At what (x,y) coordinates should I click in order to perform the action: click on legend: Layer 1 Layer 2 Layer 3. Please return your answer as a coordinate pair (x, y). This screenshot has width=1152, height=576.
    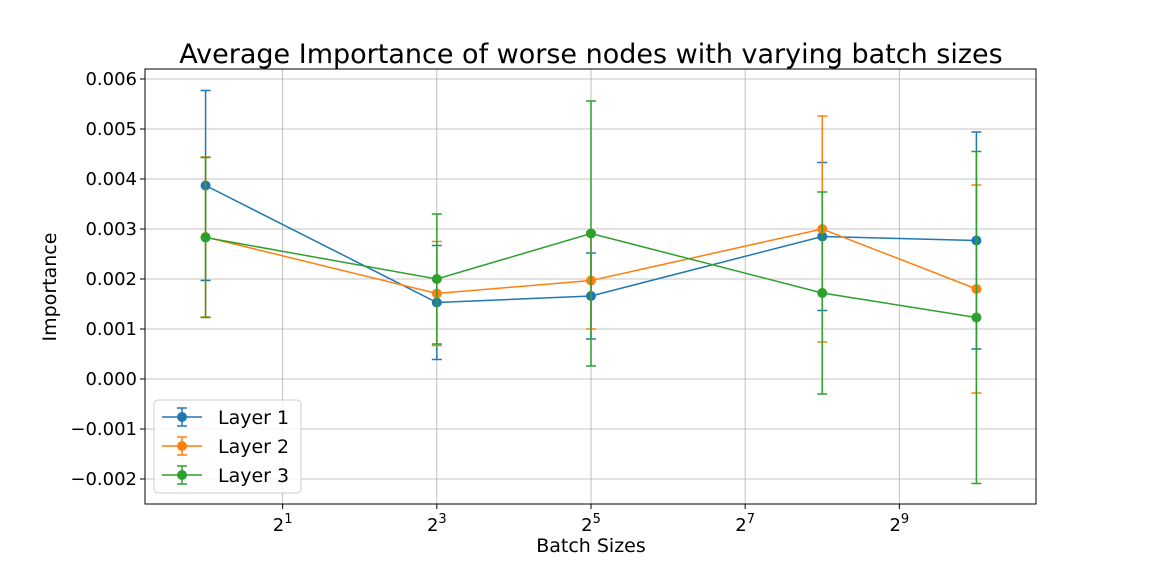
    Looking at the image, I should click on (227, 446).